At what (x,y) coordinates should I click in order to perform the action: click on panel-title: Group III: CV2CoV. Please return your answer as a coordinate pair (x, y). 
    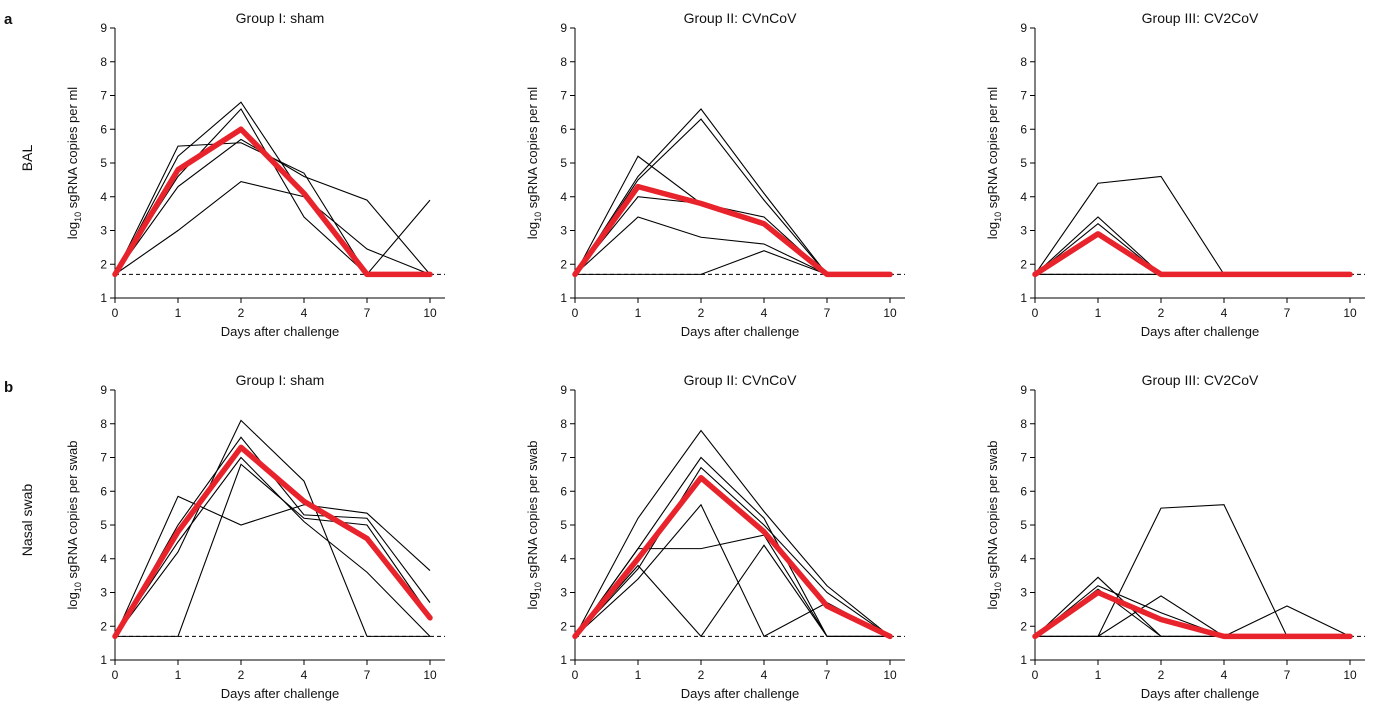
    Looking at the image, I should click on (1200, 380).